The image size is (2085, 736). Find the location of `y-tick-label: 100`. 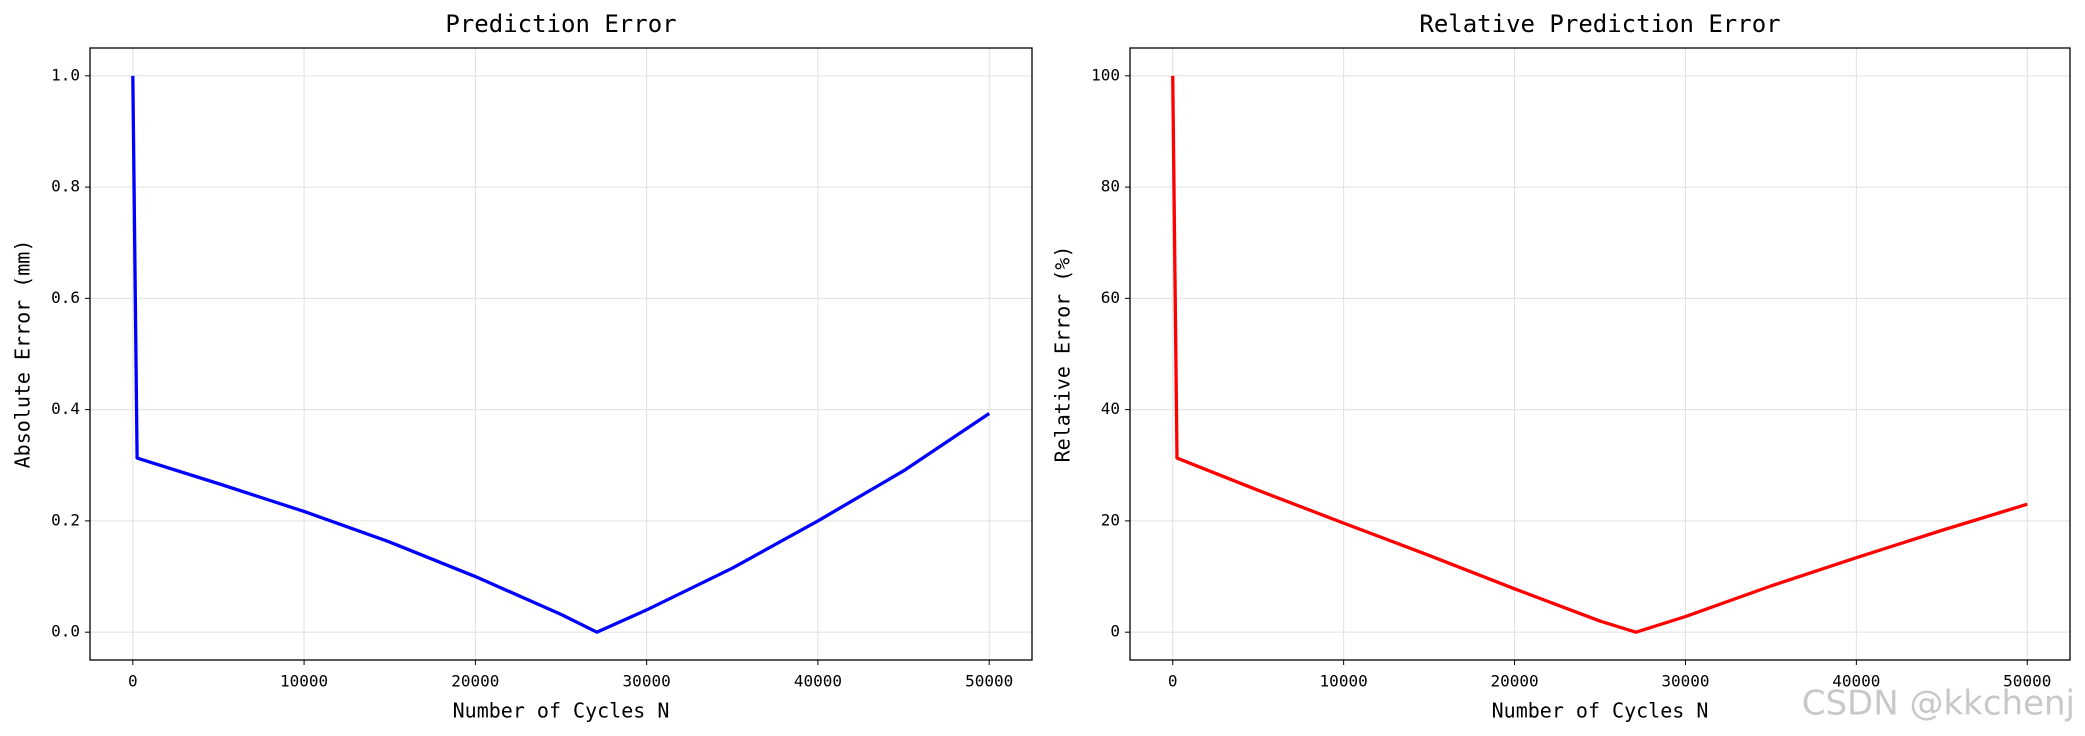

y-tick-label: 100 is located at coordinates (1105, 74).